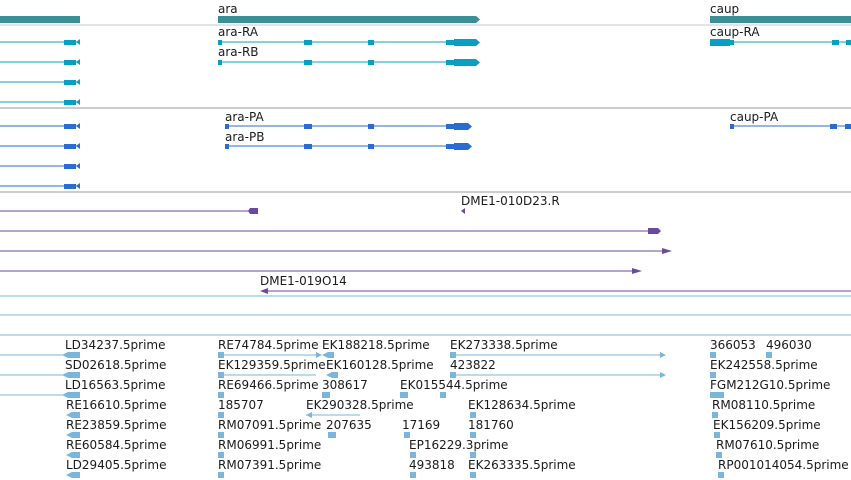  I want to click on est-label: RE60584.5prime, so click(116, 445).